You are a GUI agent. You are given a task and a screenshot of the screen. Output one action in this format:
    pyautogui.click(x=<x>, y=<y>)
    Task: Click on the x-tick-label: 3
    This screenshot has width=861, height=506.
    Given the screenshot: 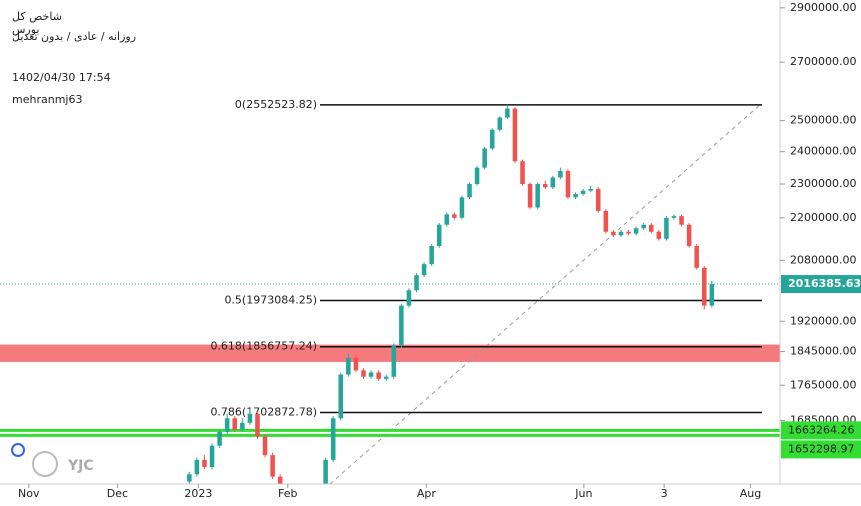 What is the action you would take?
    pyautogui.click(x=664, y=493)
    